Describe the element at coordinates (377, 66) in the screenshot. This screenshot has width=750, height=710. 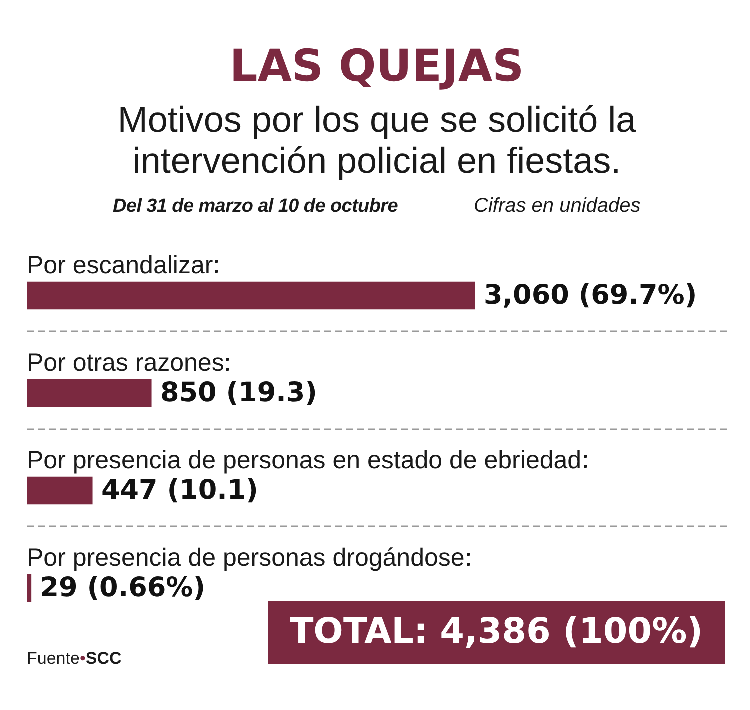
I see `chart-title: LAS QUEJAS` at that location.